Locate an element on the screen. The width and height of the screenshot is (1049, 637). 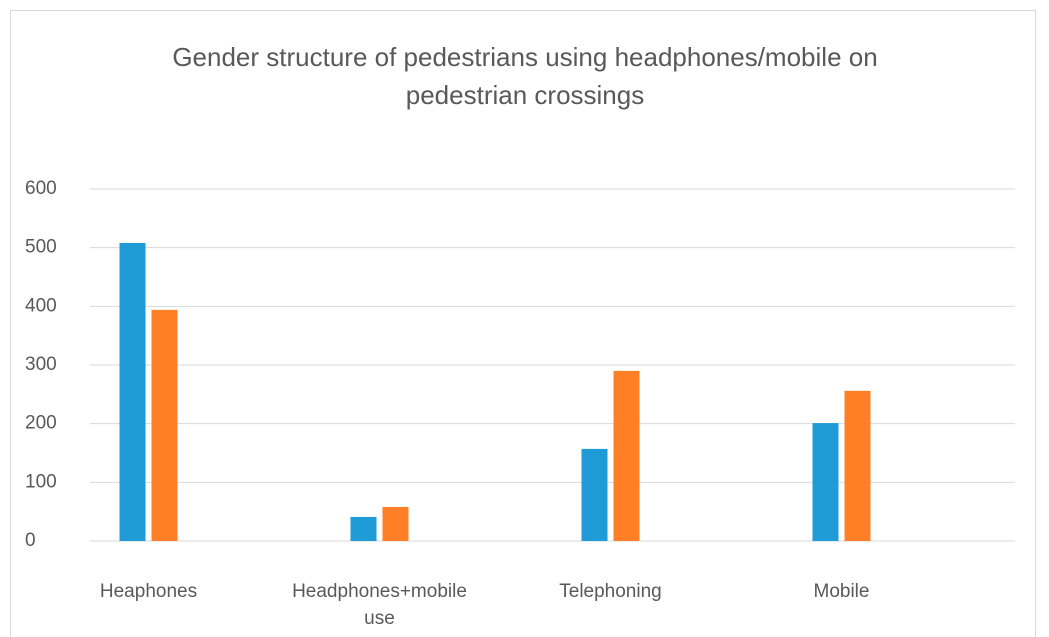
x-tick-label: Headphones+mobile use is located at coordinates (379, 605).